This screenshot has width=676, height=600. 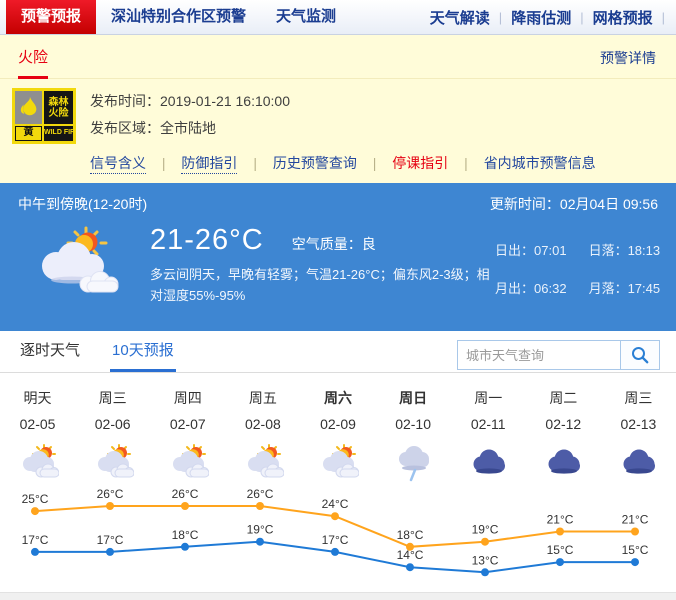 I want to click on partly-cloudy-icon, so click(x=78, y=266).